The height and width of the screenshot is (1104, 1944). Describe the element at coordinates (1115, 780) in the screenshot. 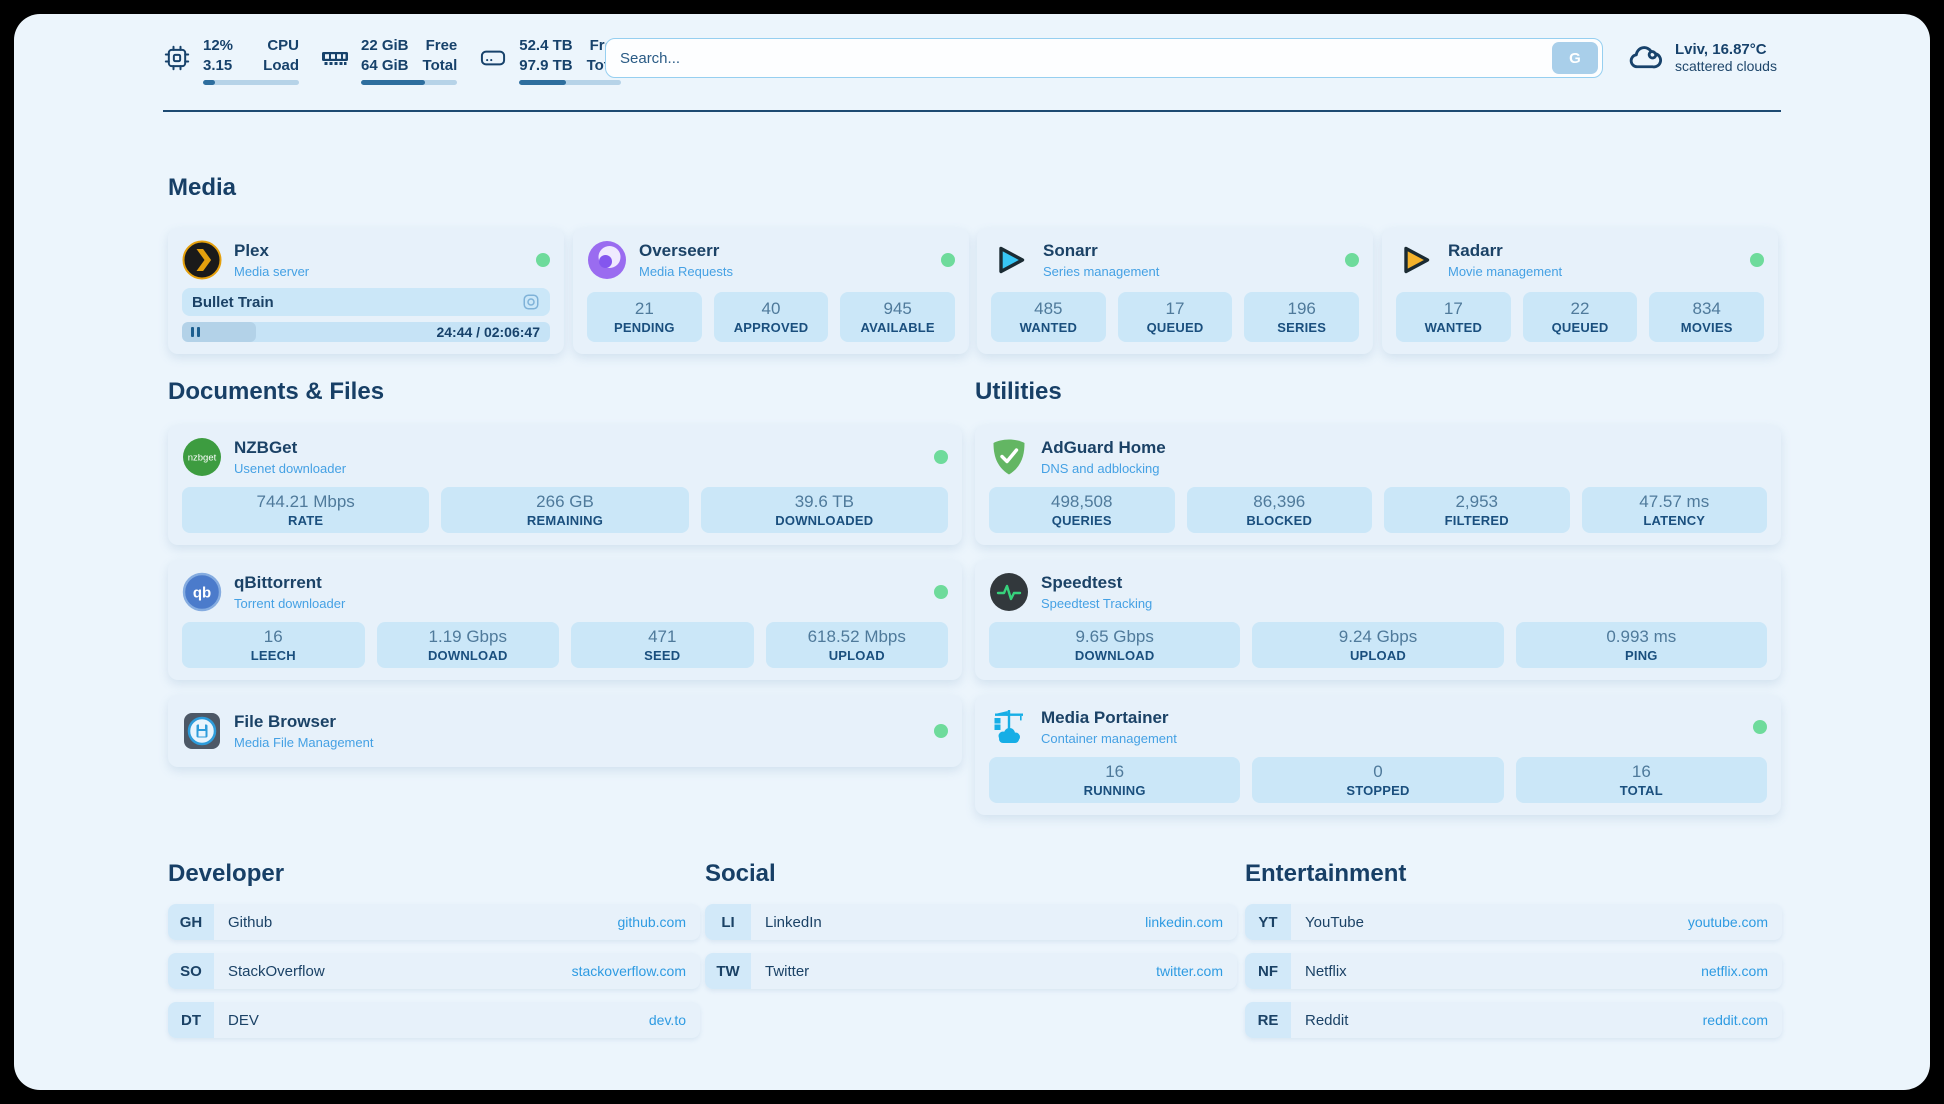

I see `stat-running: 16 RUNNING` at that location.